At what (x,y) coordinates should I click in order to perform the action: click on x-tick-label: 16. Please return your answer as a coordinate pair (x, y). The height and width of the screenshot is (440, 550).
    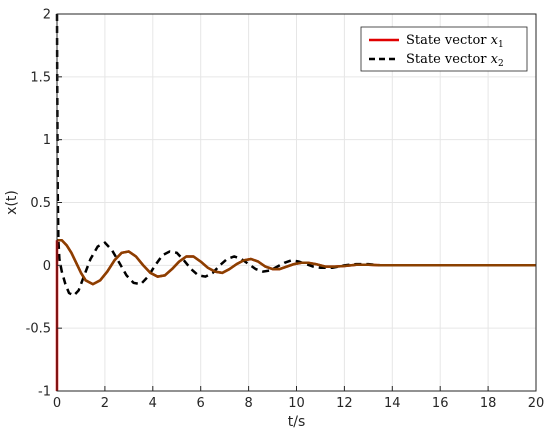
    Looking at the image, I should click on (440, 403).